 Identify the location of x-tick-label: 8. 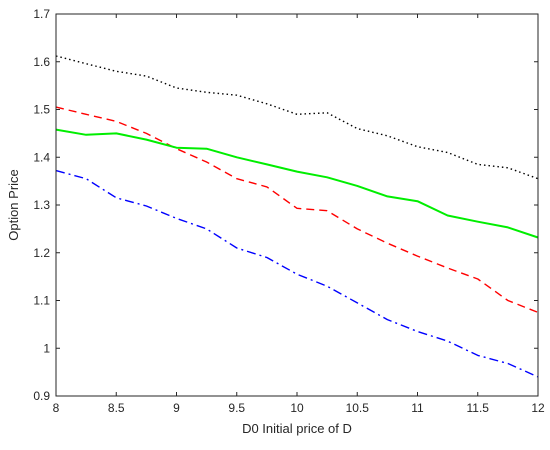
(56, 408).